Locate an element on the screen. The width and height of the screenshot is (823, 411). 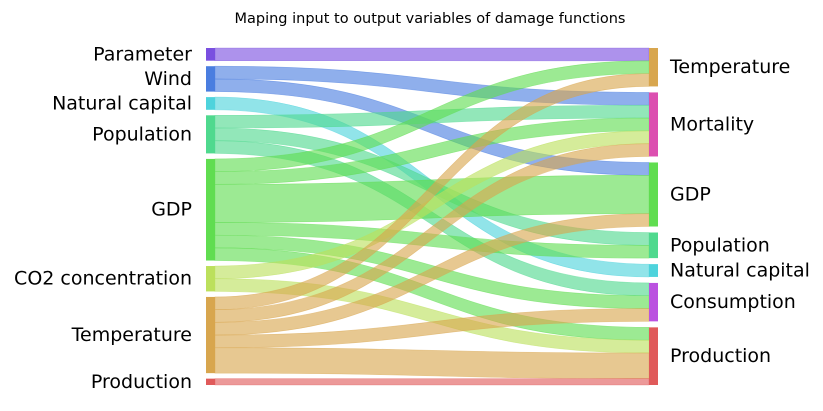
input-label-parameter: Parameter is located at coordinates (142, 54).